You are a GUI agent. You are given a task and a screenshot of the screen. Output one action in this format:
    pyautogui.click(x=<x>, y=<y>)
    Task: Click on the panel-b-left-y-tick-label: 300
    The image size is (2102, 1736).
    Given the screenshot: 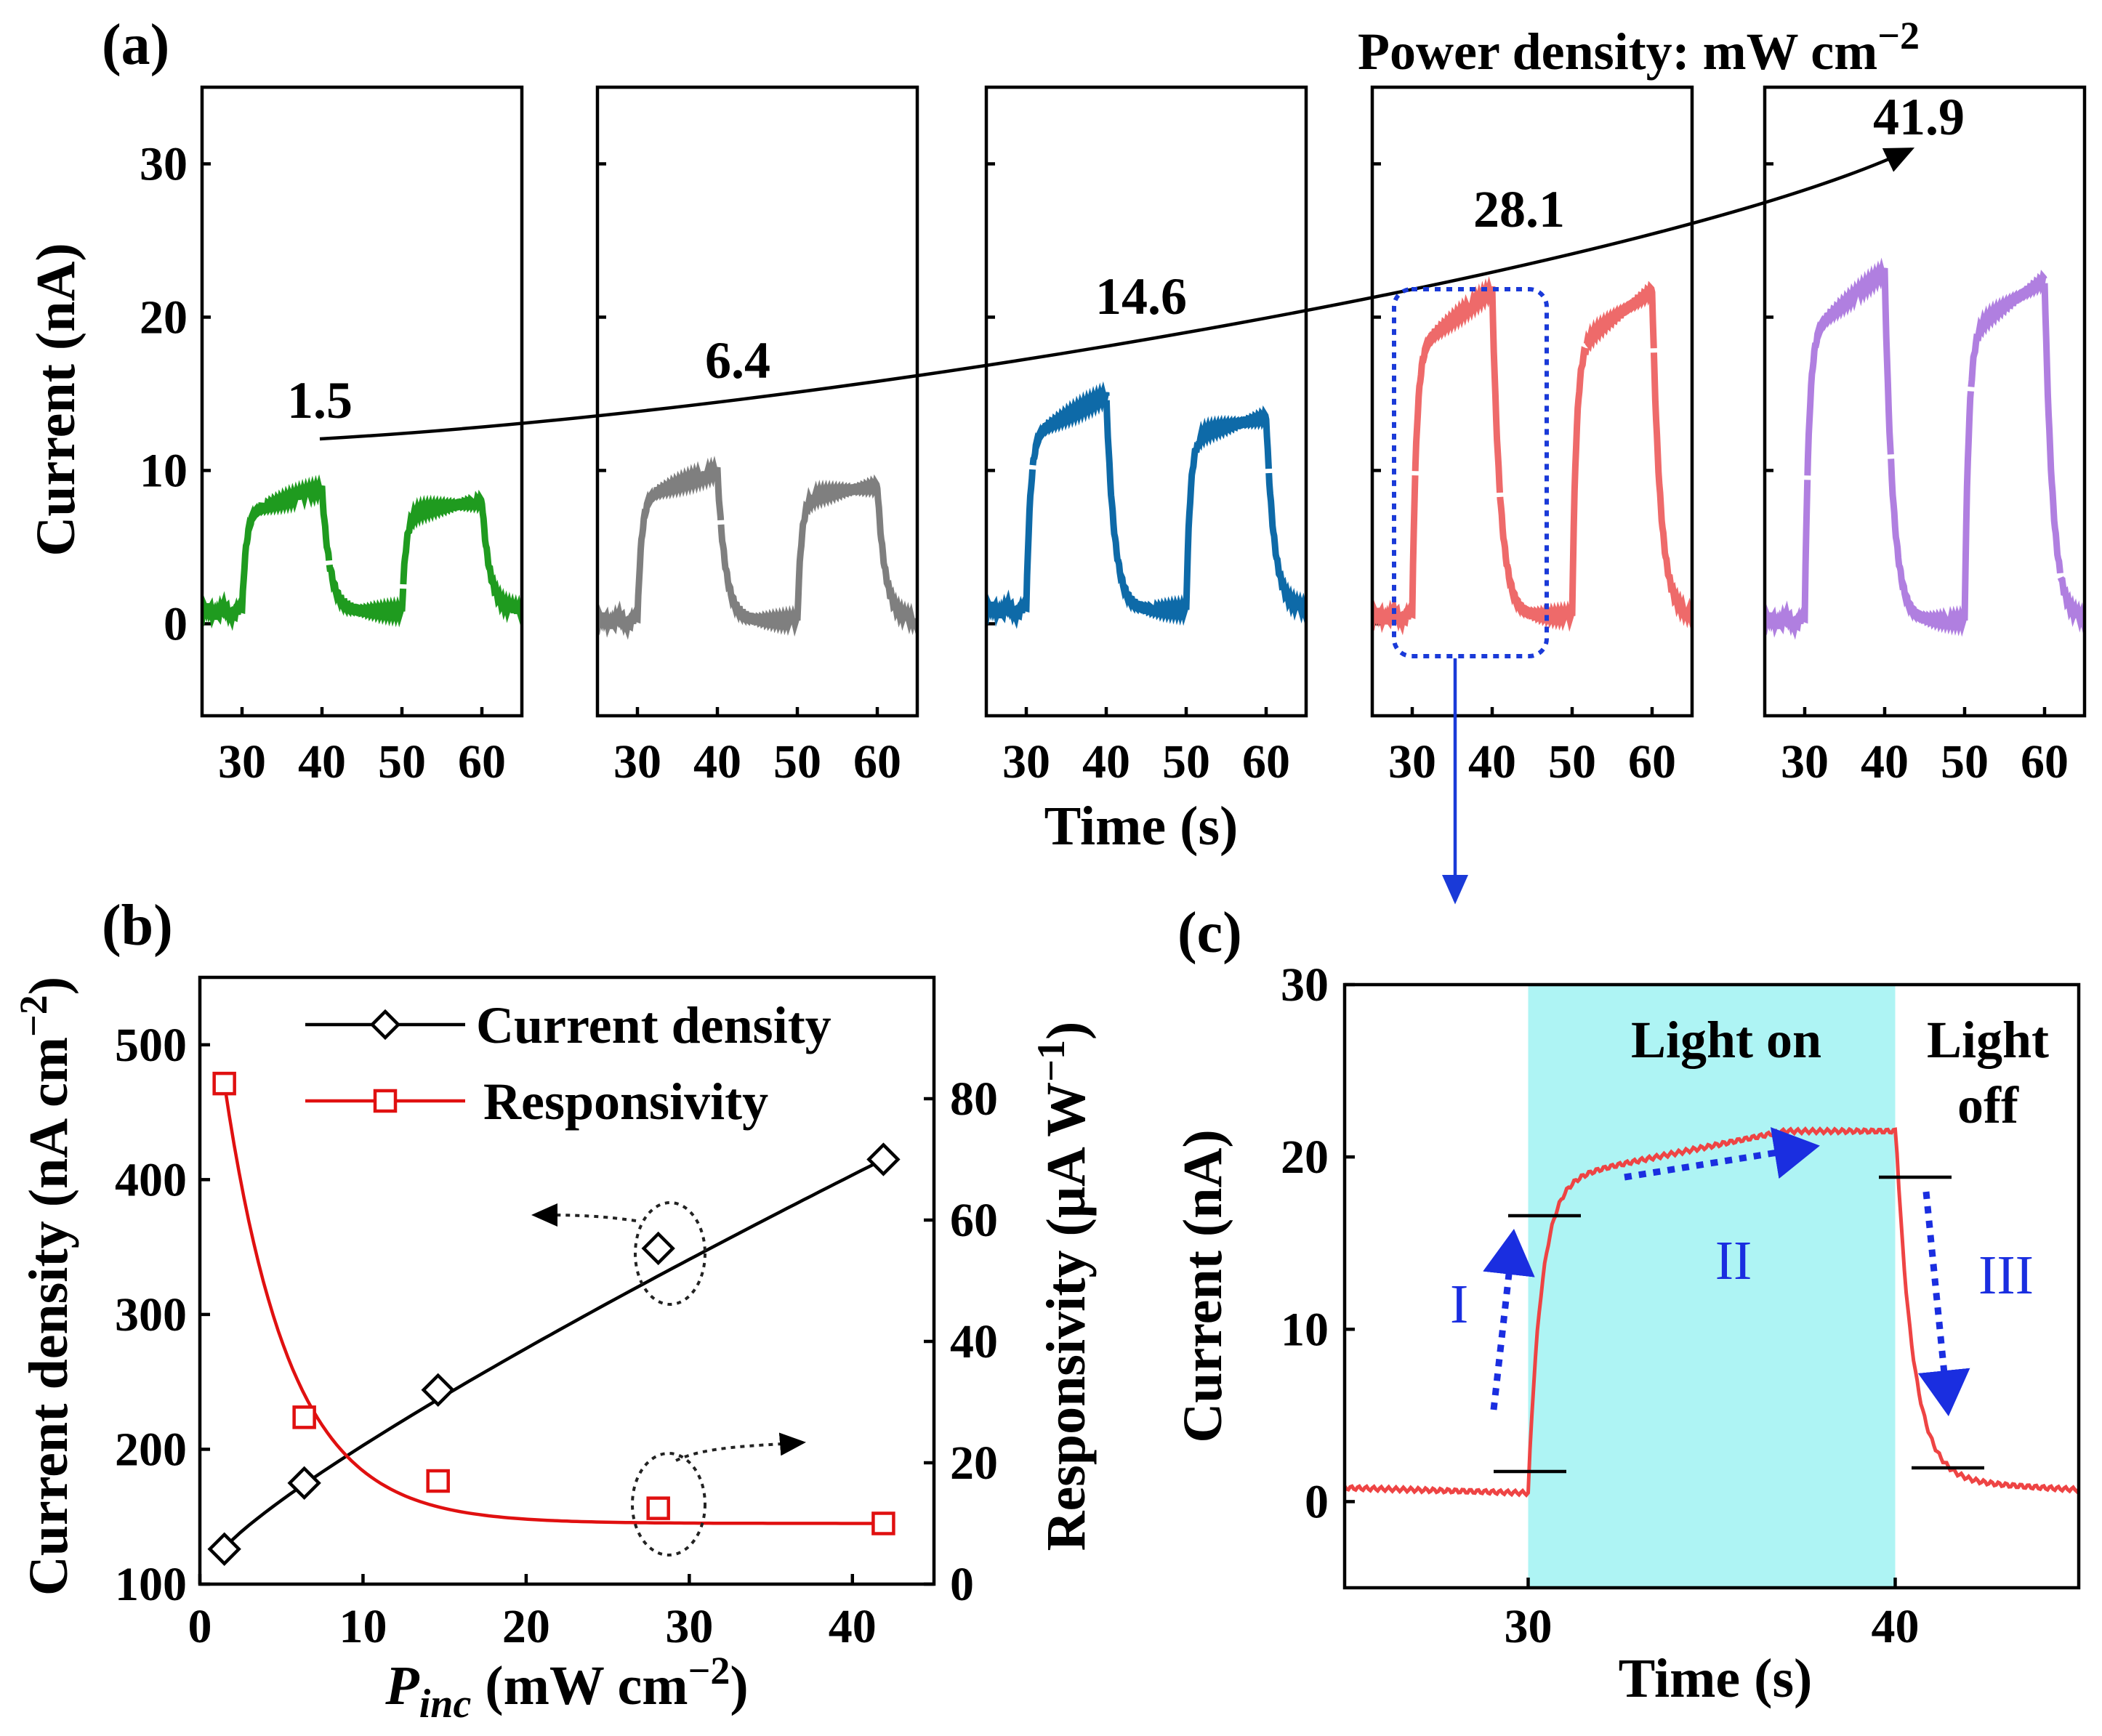 What is the action you would take?
    pyautogui.click(x=151, y=1314)
    